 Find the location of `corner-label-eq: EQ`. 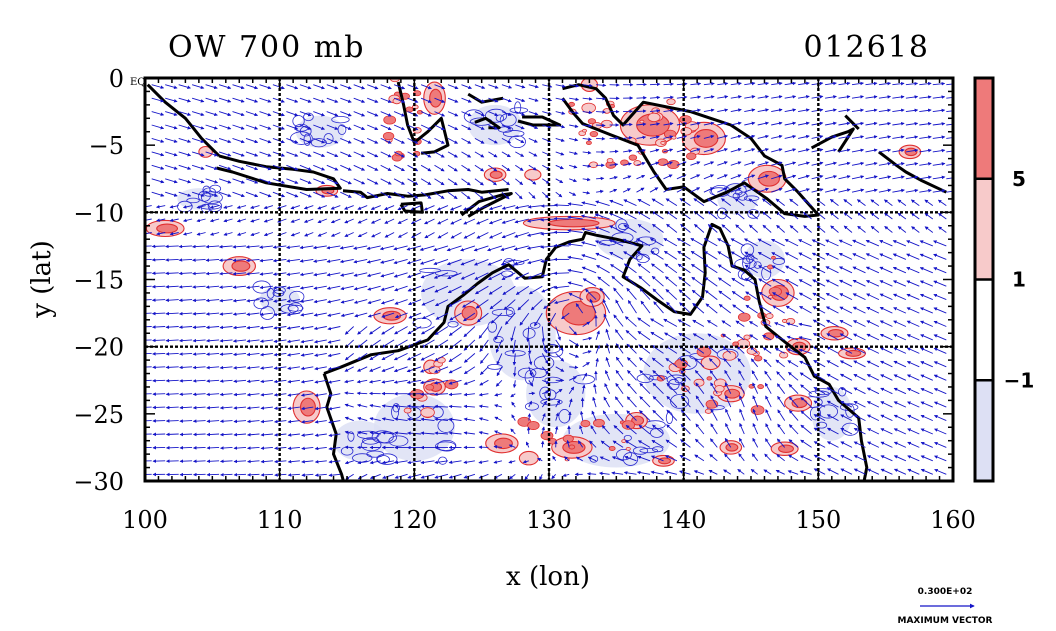

corner-label-eq: EQ is located at coordinates (138, 82).